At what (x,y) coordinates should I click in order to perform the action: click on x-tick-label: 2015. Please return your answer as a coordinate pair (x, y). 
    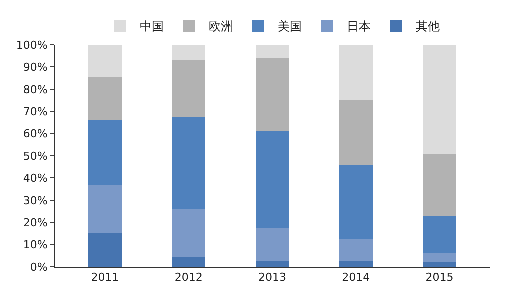
    Looking at the image, I should click on (440, 277).